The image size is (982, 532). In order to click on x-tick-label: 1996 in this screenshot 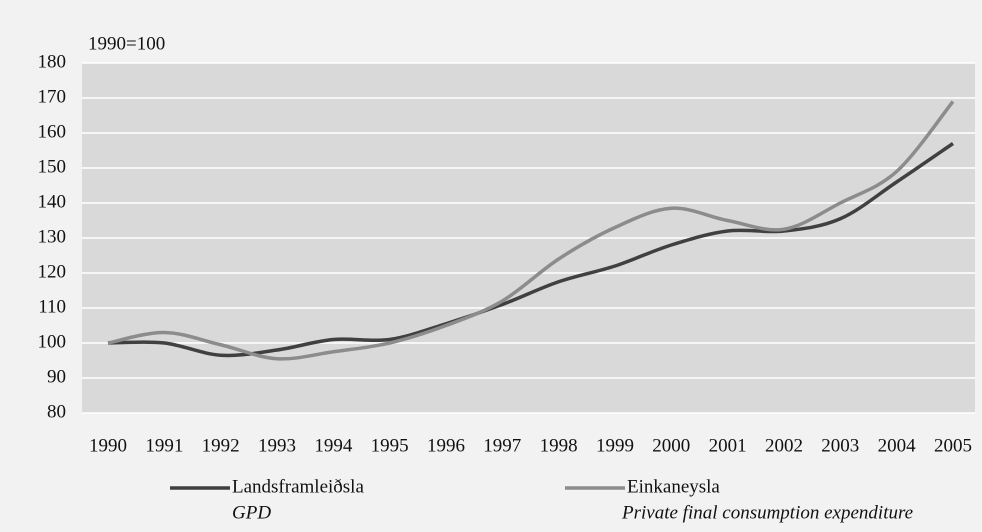, I will do `click(446, 445)`.